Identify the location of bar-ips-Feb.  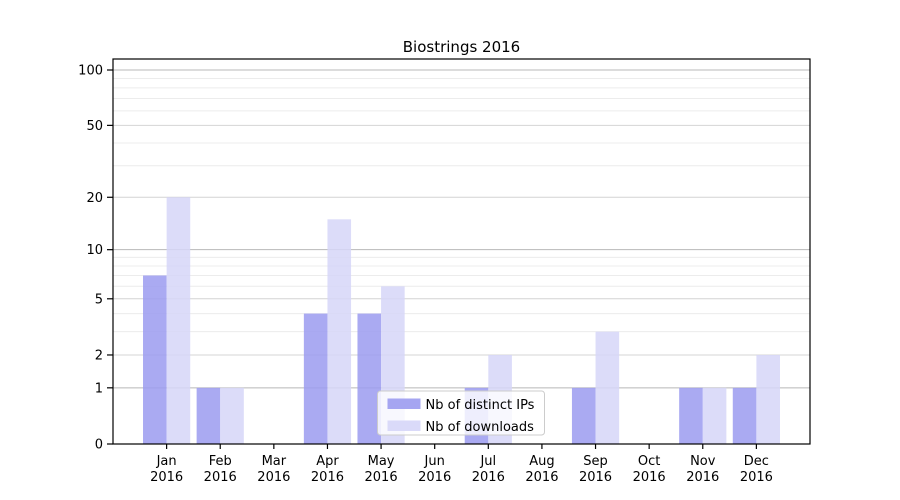
(208, 415).